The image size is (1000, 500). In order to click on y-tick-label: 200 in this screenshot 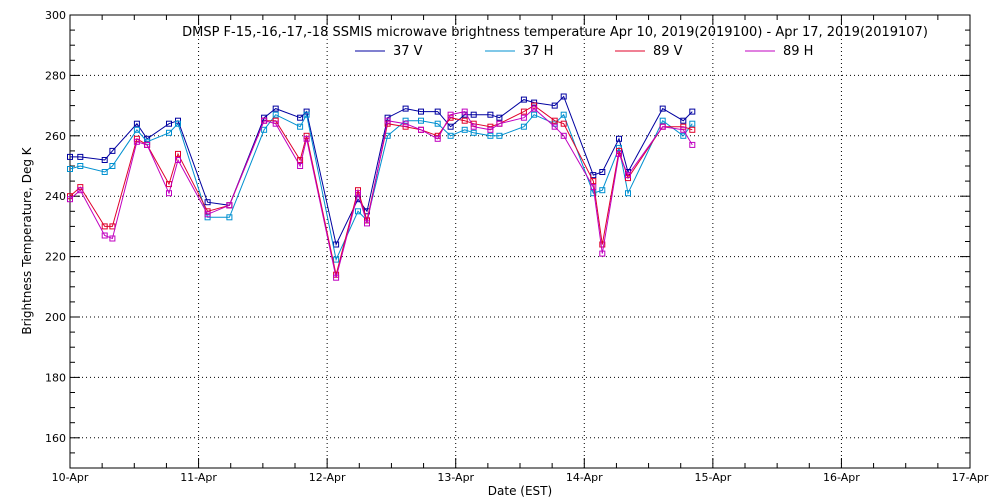, I will do `click(55, 317)`.